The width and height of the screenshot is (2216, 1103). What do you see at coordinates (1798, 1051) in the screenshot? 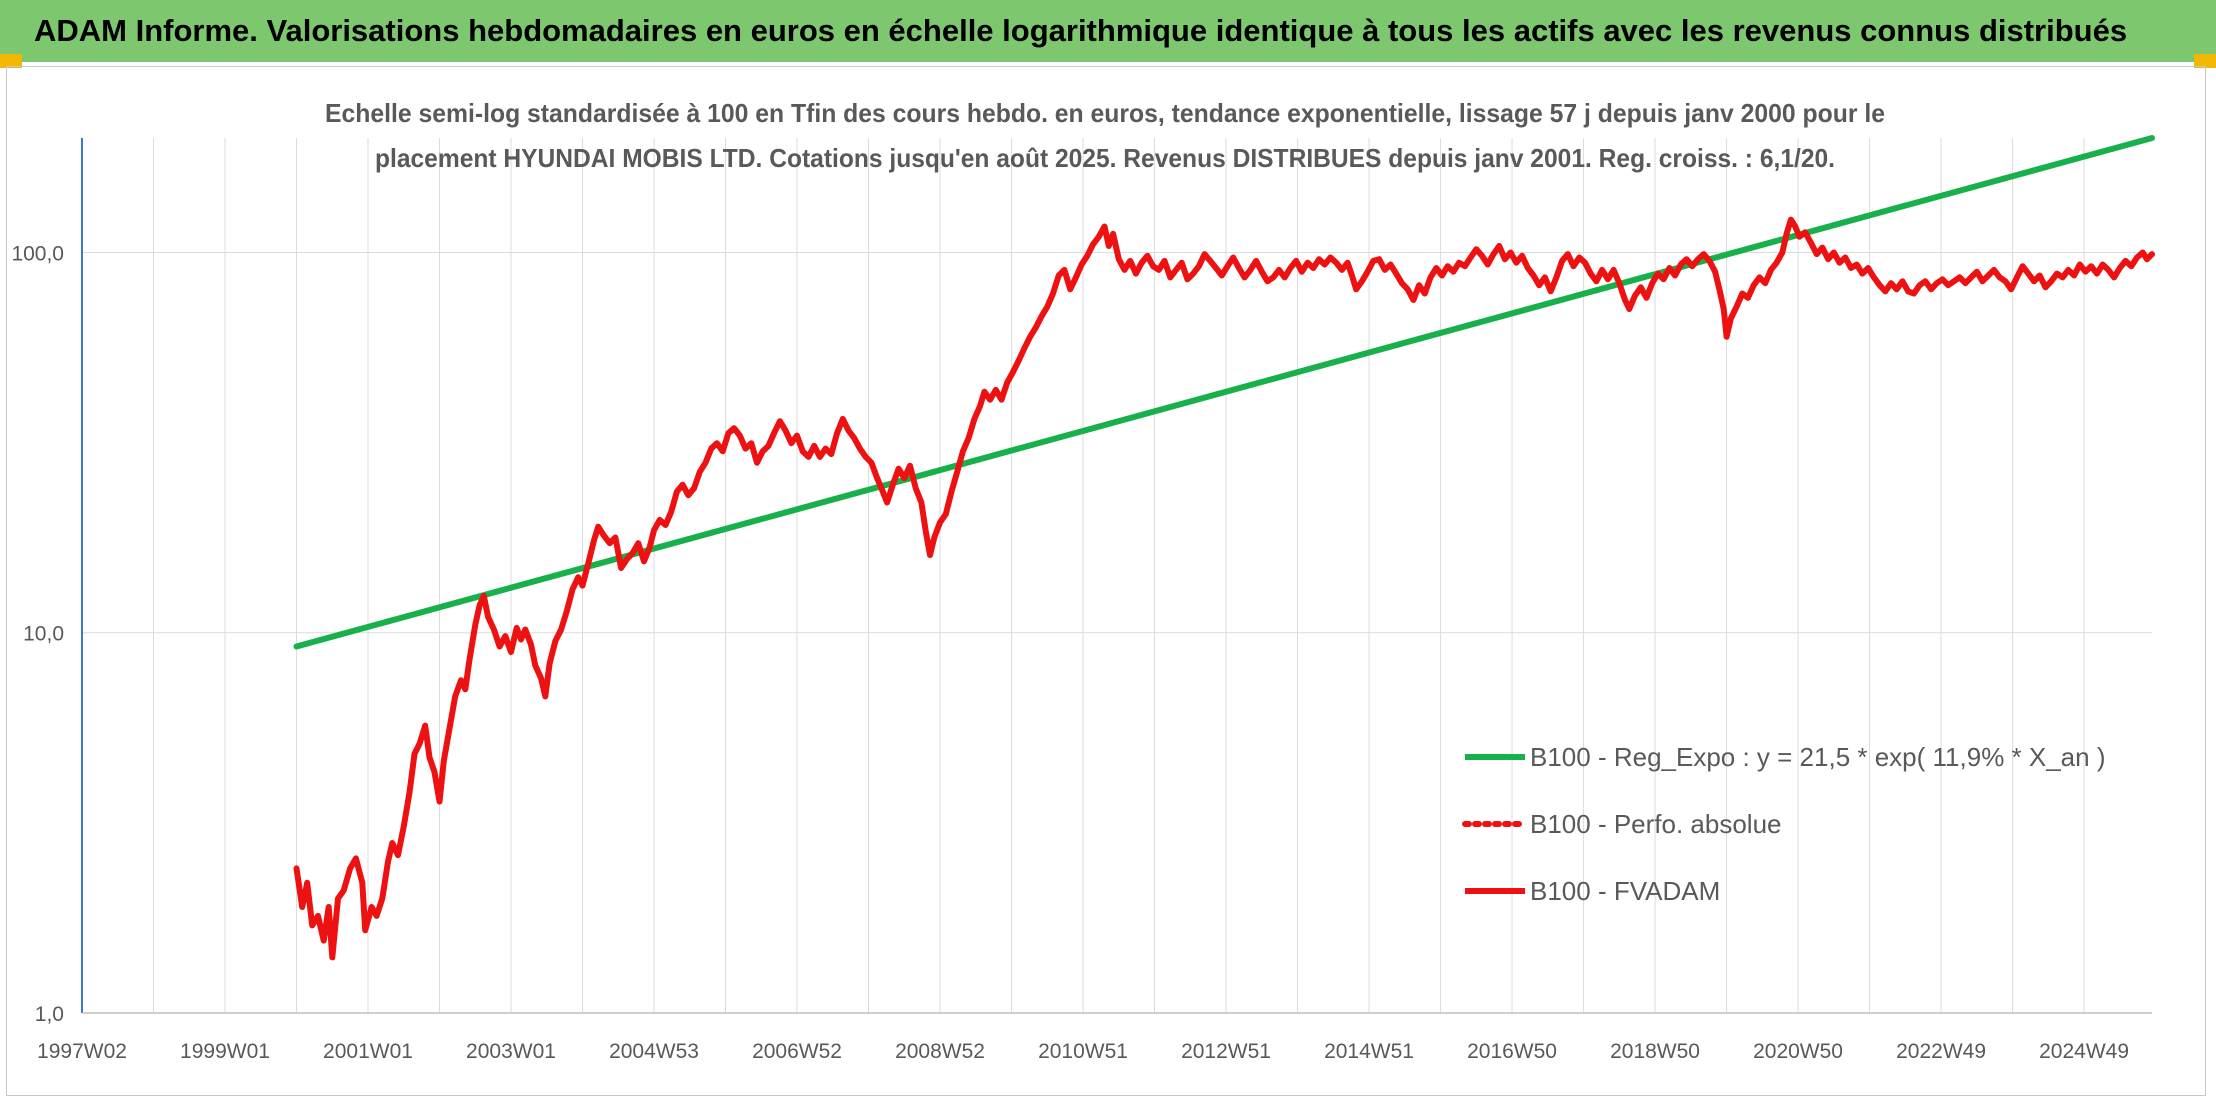
I see `x-tick-label: 2020W50` at bounding box center [1798, 1051].